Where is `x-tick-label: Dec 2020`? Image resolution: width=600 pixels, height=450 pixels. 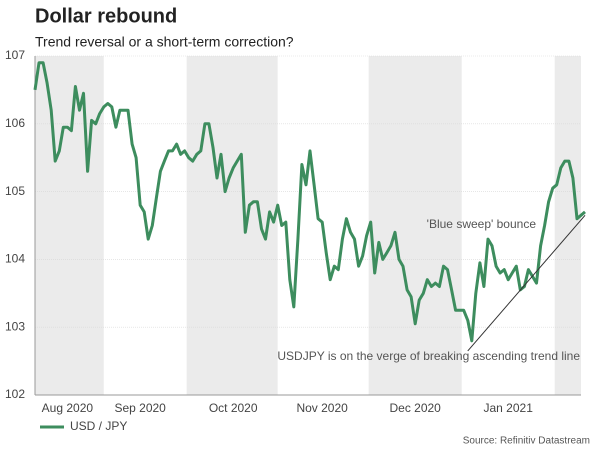
x-tick-label: Dec 2020 is located at coordinates (415, 408).